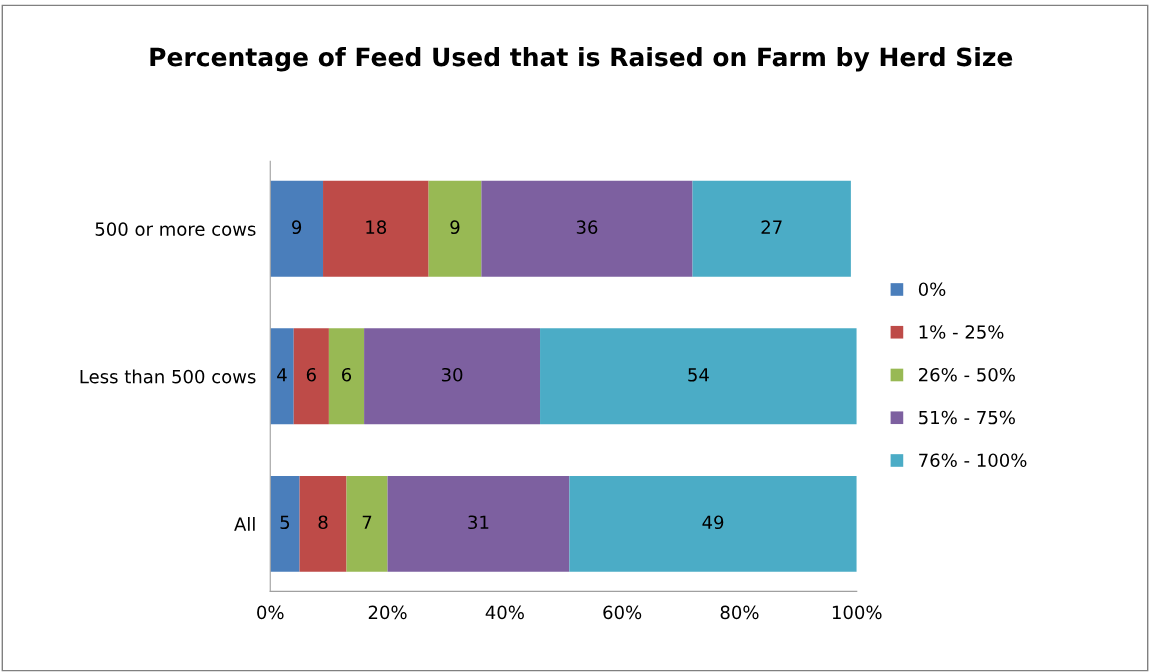  I want to click on data-label: 8, so click(323, 522).